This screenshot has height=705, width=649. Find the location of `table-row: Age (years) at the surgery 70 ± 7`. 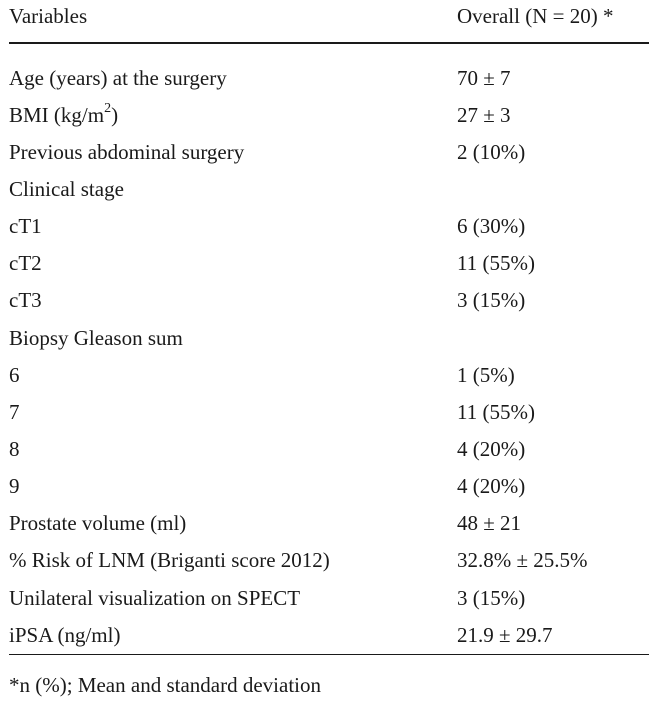

table-row: Age (years) at the surgery 70 ± 7 is located at coordinates (329, 78).